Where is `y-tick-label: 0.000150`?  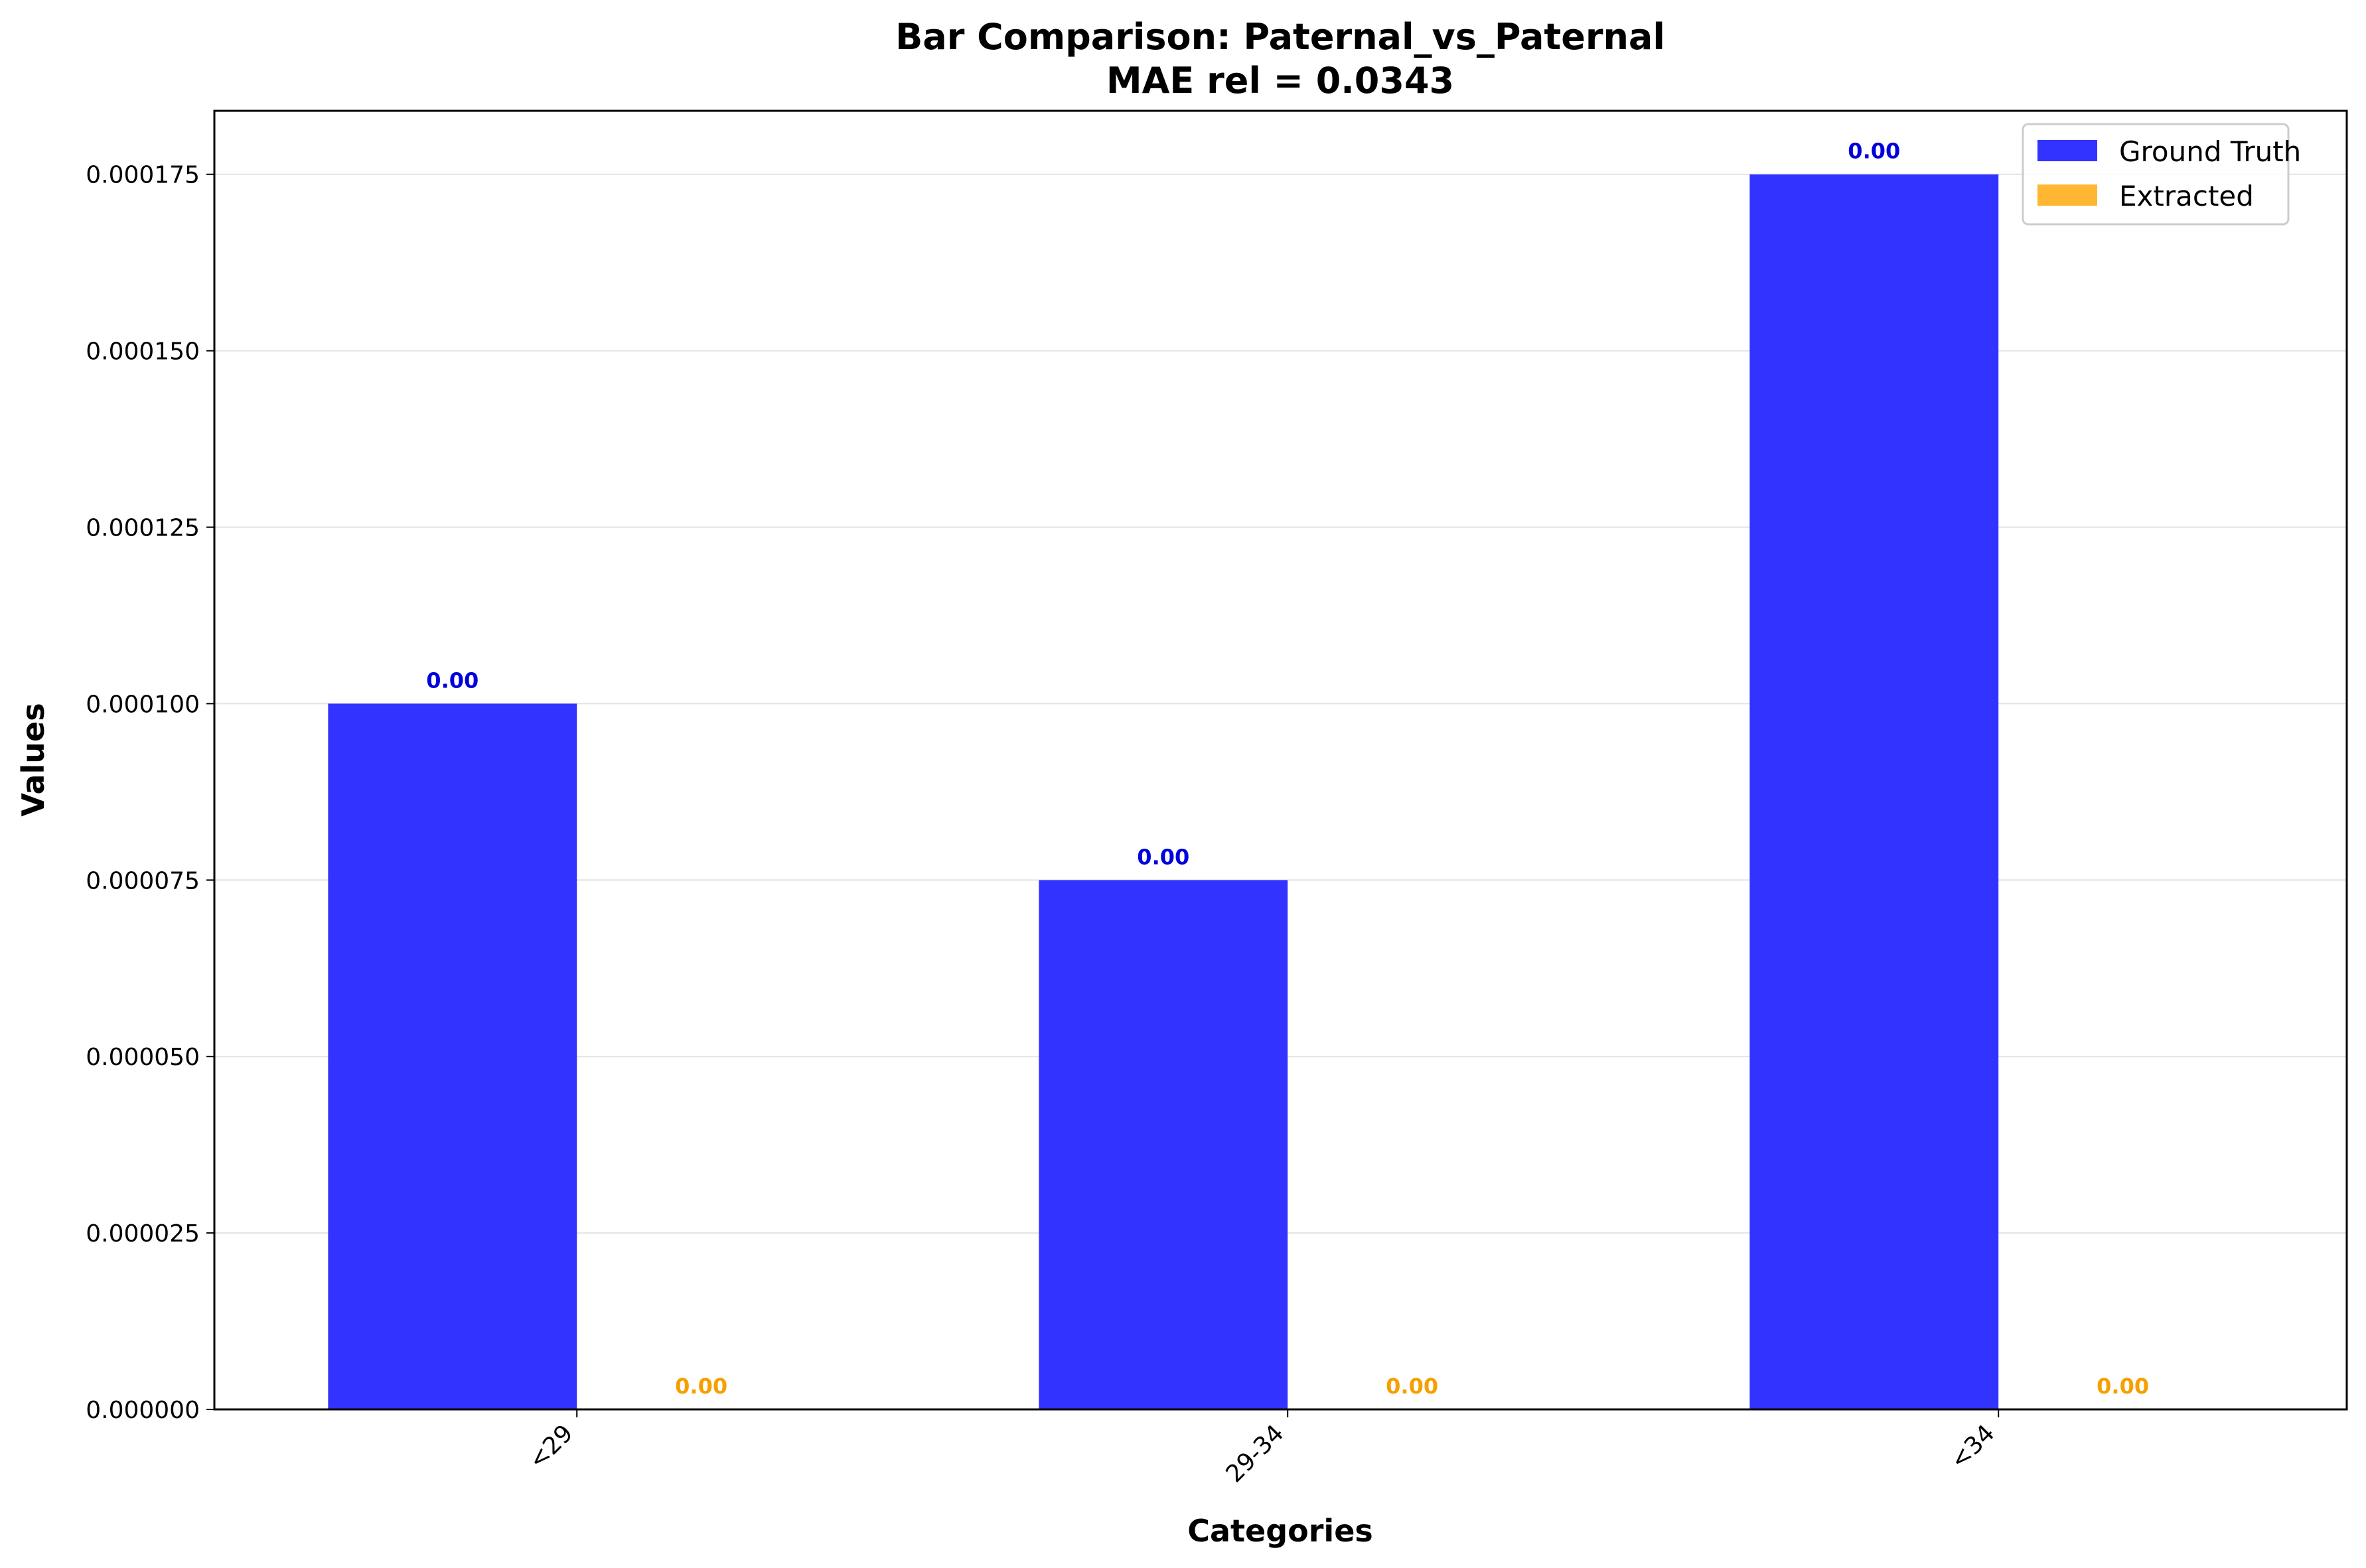 y-tick-label: 0.000150 is located at coordinates (143, 352).